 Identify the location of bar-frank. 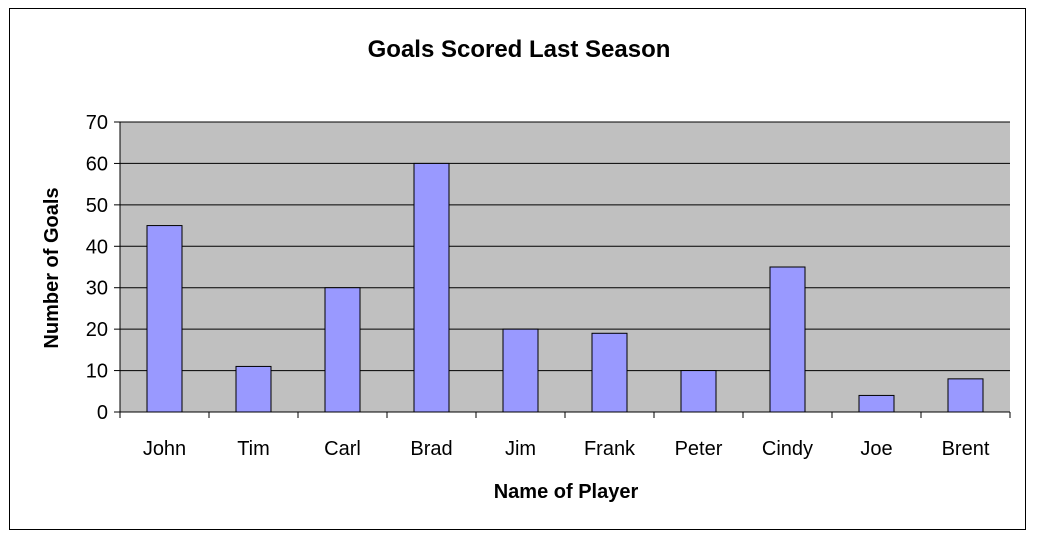
(609, 372).